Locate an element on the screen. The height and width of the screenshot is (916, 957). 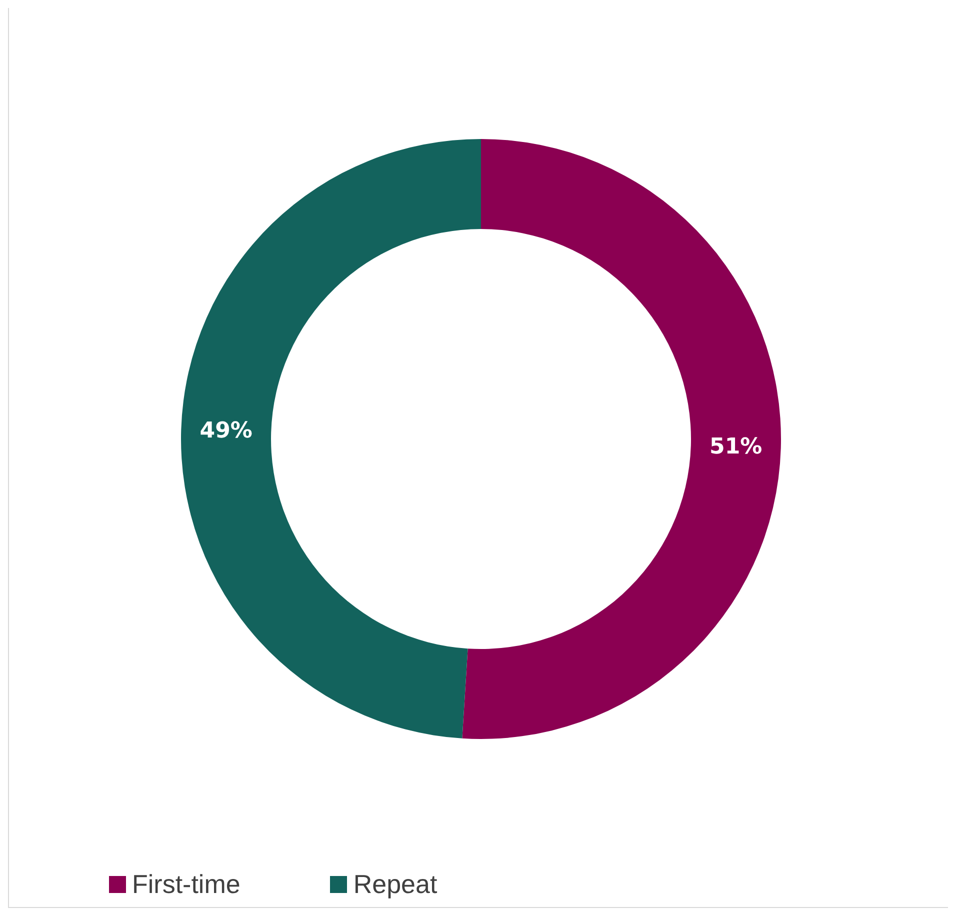
data-label: 51% is located at coordinates (736, 447).